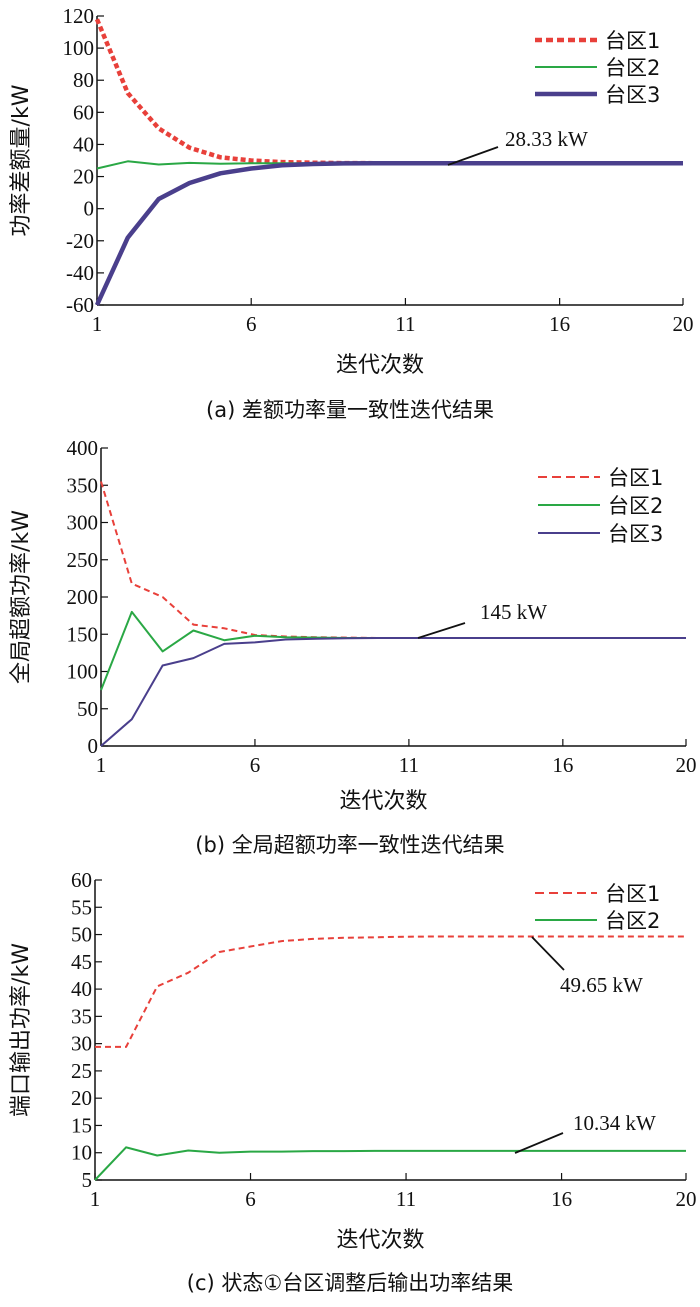 This screenshot has width=700, height=1307. I want to click on annotation-label: 28.33 kW, so click(546, 139).